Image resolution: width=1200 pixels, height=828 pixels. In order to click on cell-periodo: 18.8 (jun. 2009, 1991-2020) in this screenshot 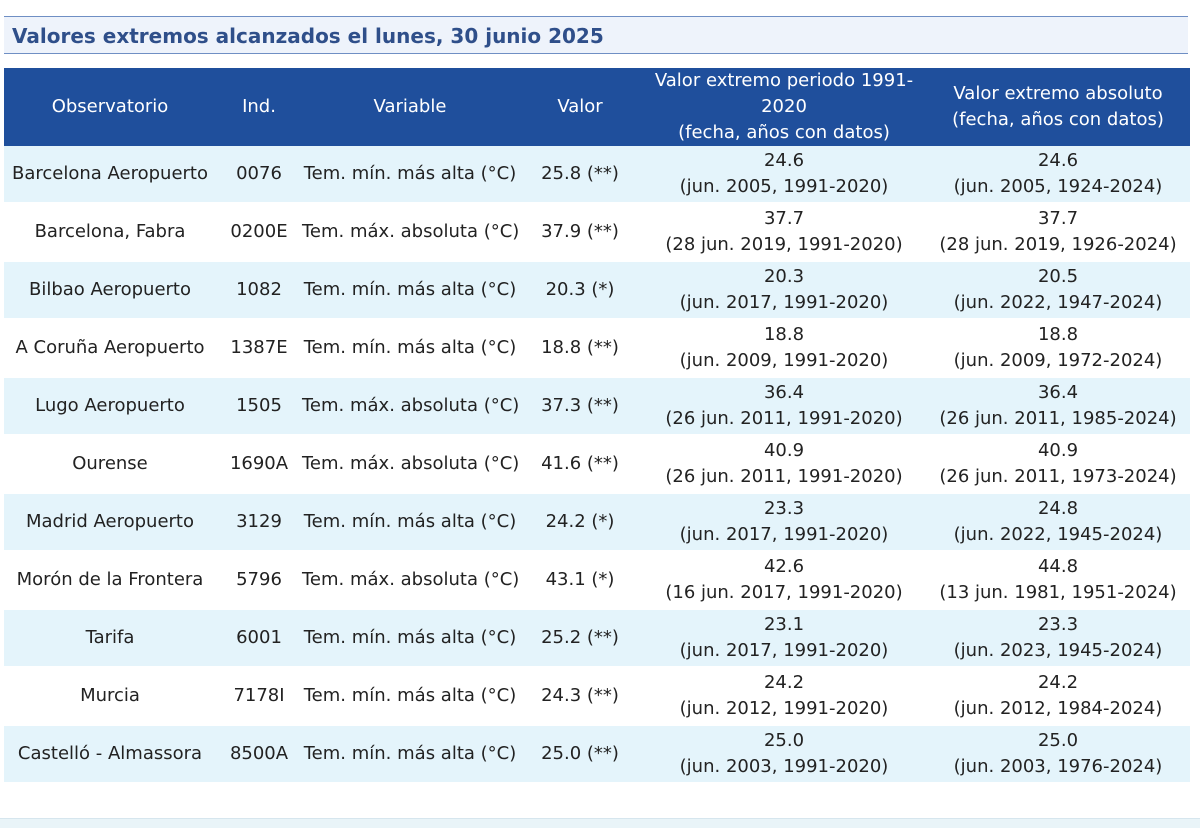, I will do `click(784, 348)`.